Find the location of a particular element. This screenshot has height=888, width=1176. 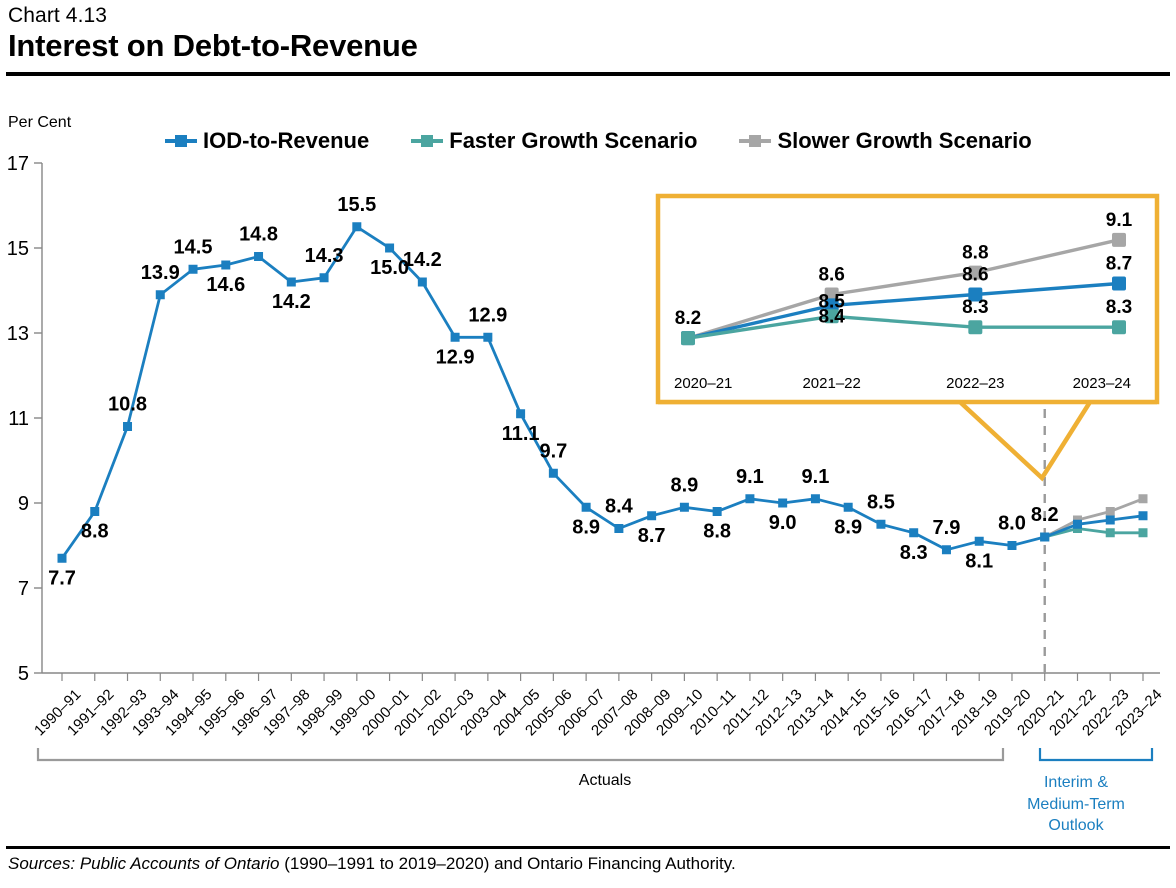

outlook-bracket-line: Outlook is located at coordinates (1076, 826).